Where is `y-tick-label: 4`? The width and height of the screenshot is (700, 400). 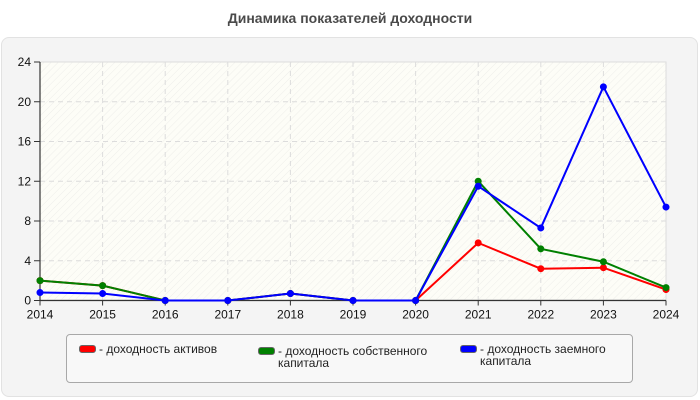
y-tick-label: 4 is located at coordinates (27, 261).